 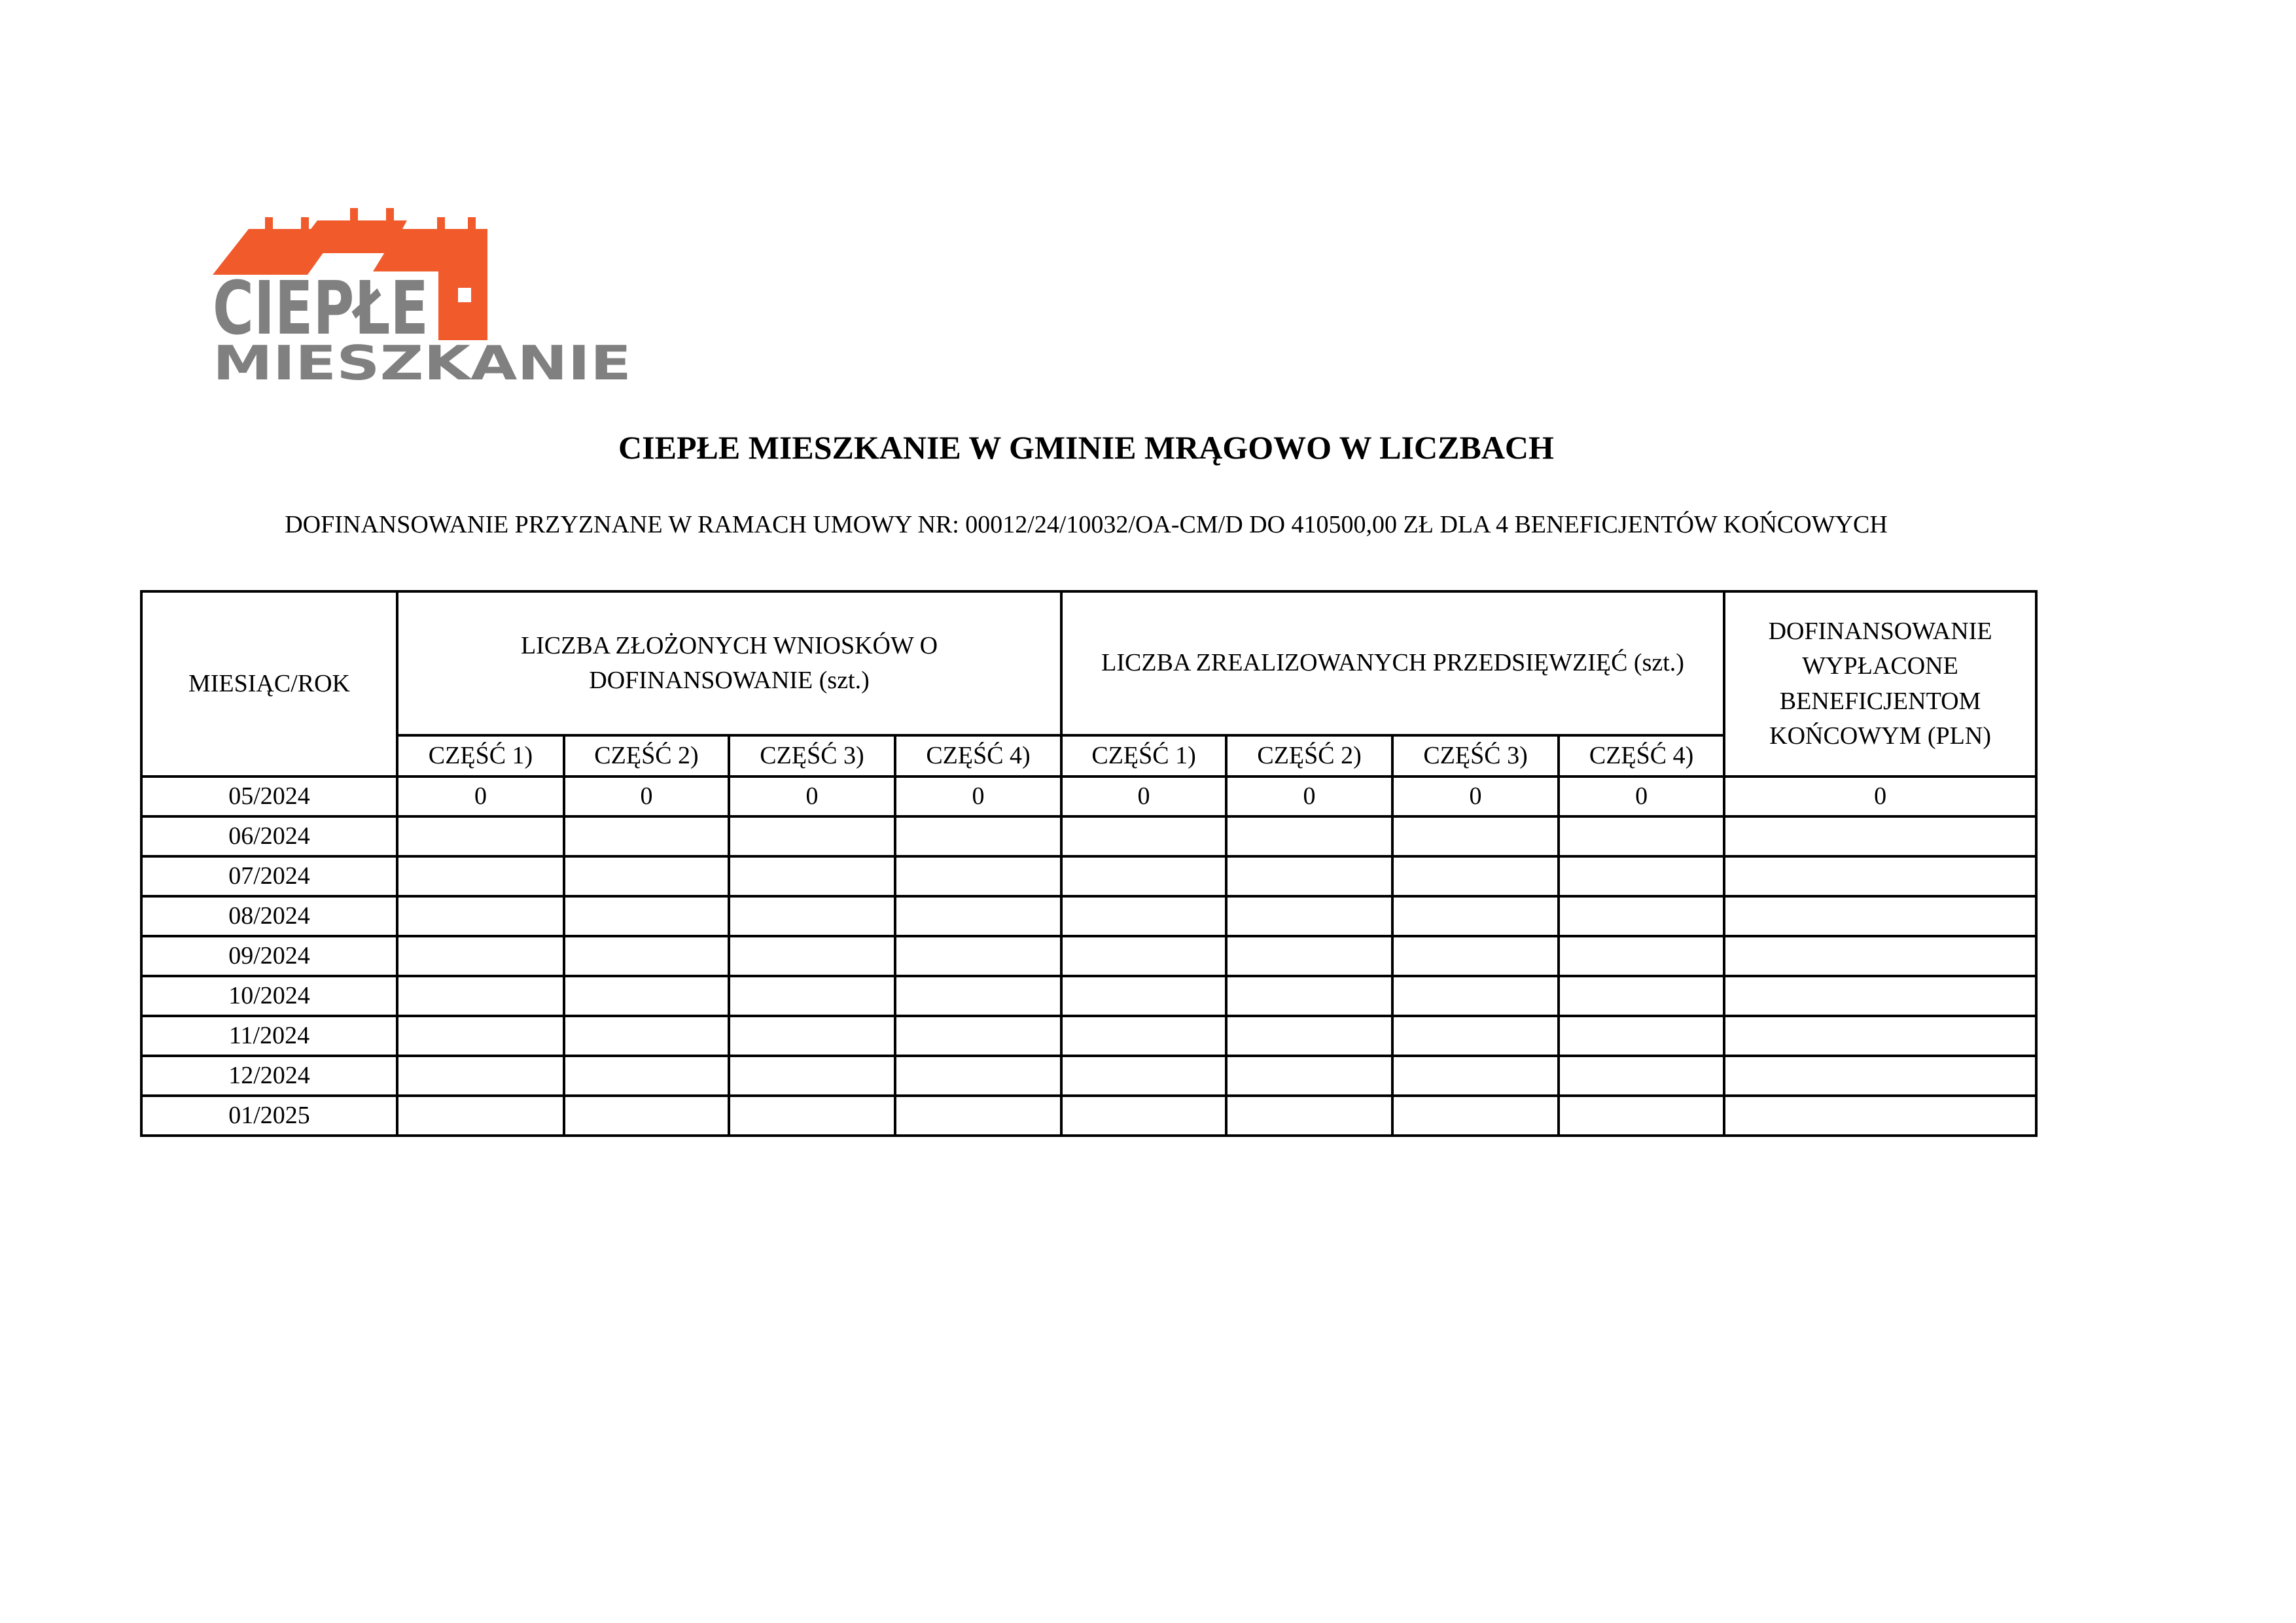 What do you see at coordinates (269, 1115) in the screenshot?
I see `month-cell: 01/2025` at bounding box center [269, 1115].